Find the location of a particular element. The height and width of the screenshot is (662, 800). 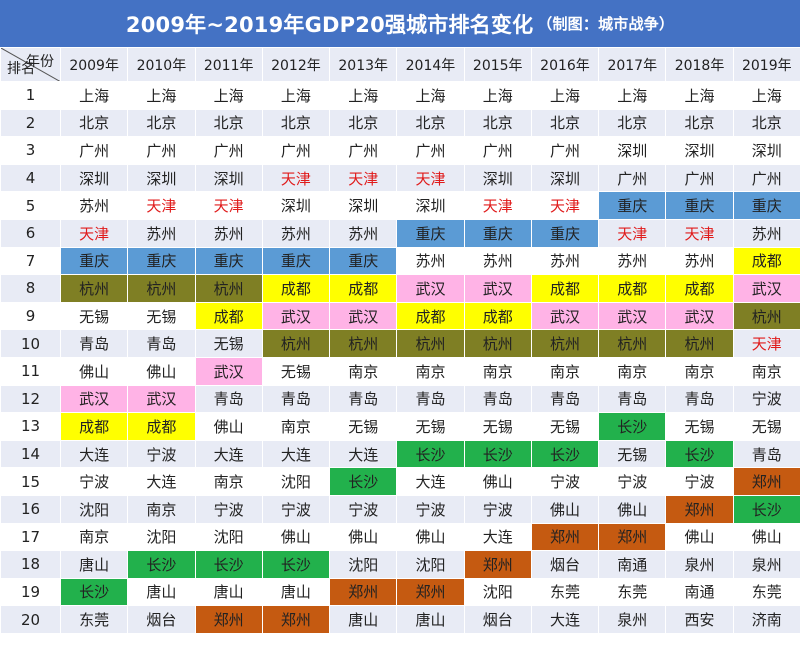

table-row: 14 大连 宁波 大连 大连 大连 长沙 长沙 长沙 无锡 长沙 青岛 is located at coordinates (400, 454).